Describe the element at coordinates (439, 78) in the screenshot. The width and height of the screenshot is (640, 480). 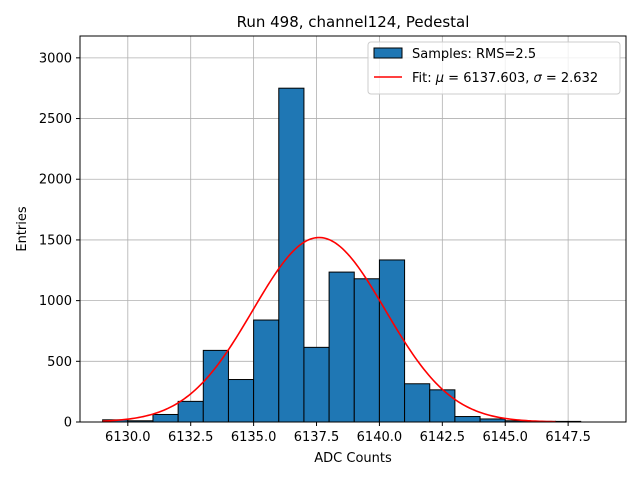
I see `legend-mu-symbol: μ` at that location.